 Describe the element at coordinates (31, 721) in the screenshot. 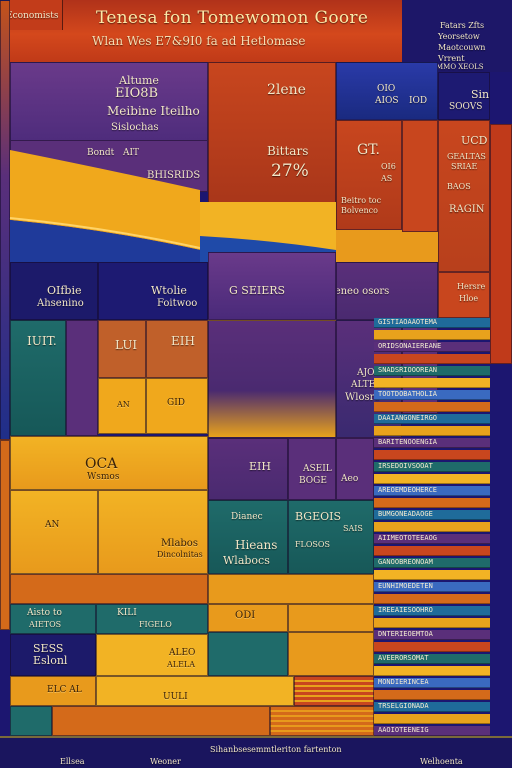

I see `teal-cell` at that location.